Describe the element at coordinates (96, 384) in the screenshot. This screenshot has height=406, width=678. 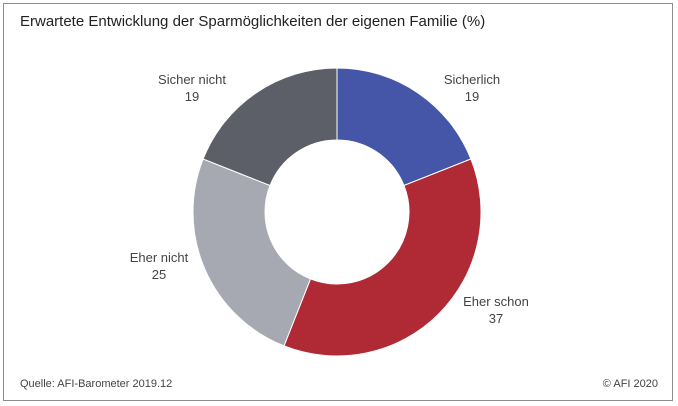
I see `source-note: Quelle: AFI-Barometer 2019.12` at that location.